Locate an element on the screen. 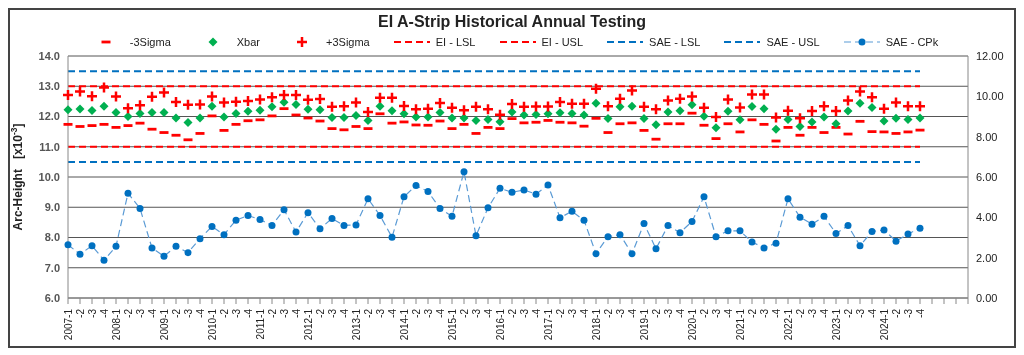  legend-label: EI - USL is located at coordinates (562, 42).